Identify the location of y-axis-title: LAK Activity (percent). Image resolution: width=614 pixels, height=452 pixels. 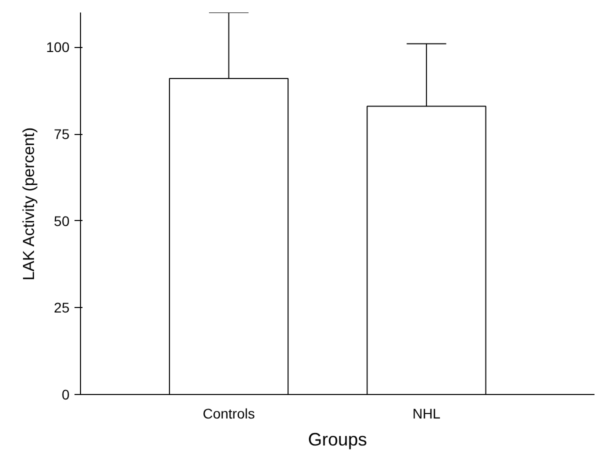
(29, 203).